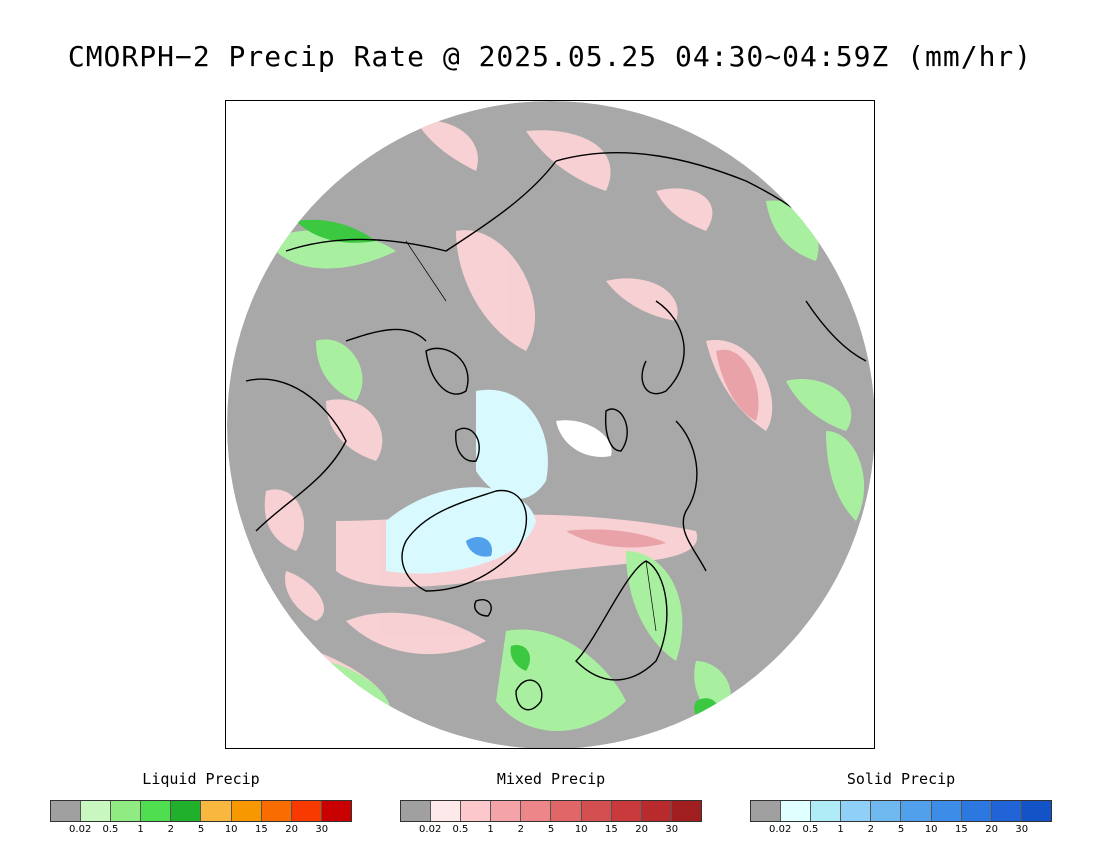  I want to click on solid-precip-heavy, so click(479, 546).